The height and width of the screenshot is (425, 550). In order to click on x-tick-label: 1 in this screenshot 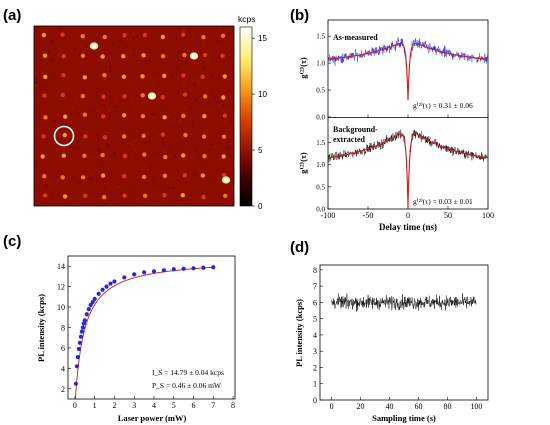, I will do `click(95, 405)`.